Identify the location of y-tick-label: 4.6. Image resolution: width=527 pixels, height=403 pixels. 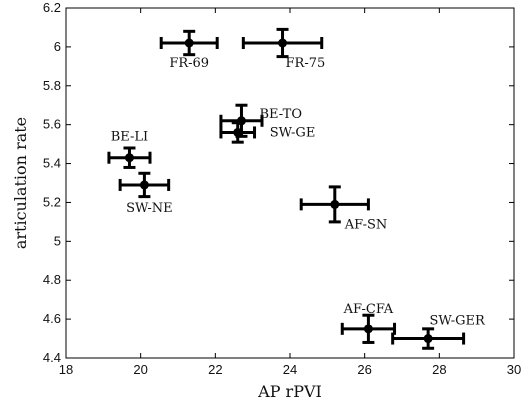
(52, 318).